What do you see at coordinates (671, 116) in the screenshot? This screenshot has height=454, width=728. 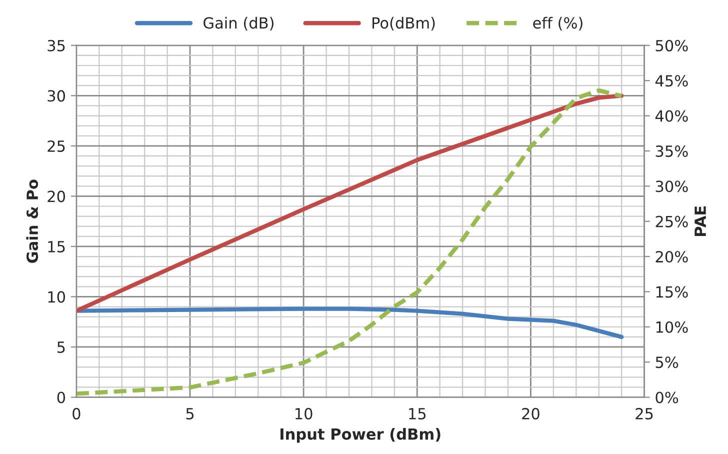 I see `y2-tick-label: 40%` at bounding box center [671, 116].